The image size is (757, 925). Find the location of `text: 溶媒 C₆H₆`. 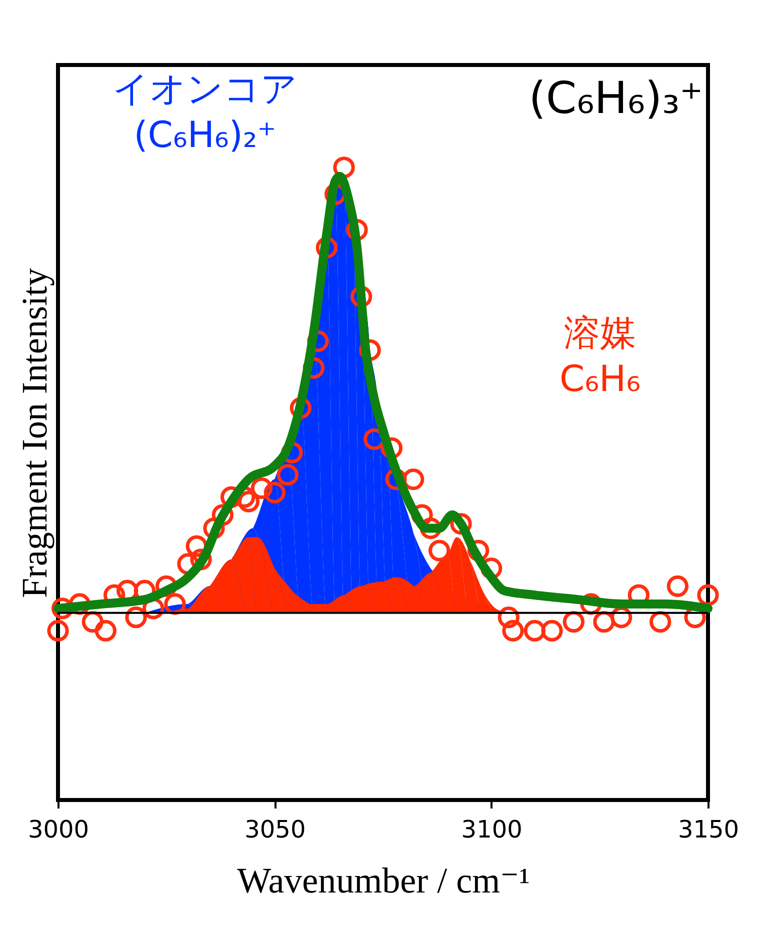

text: 溶媒 C₆H₆ is located at coordinates (600, 356).